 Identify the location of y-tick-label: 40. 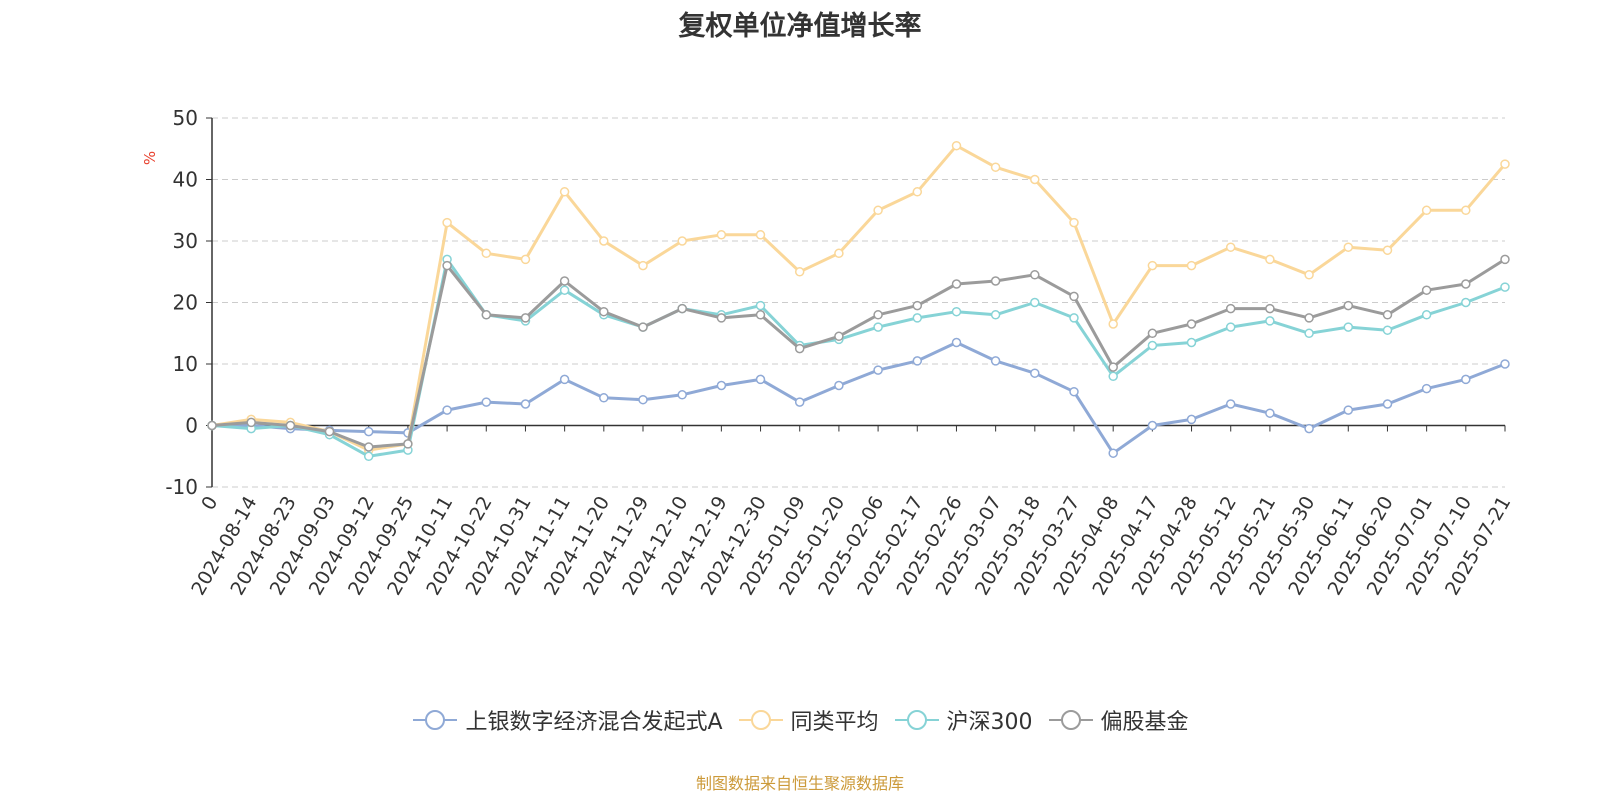
(185, 180).